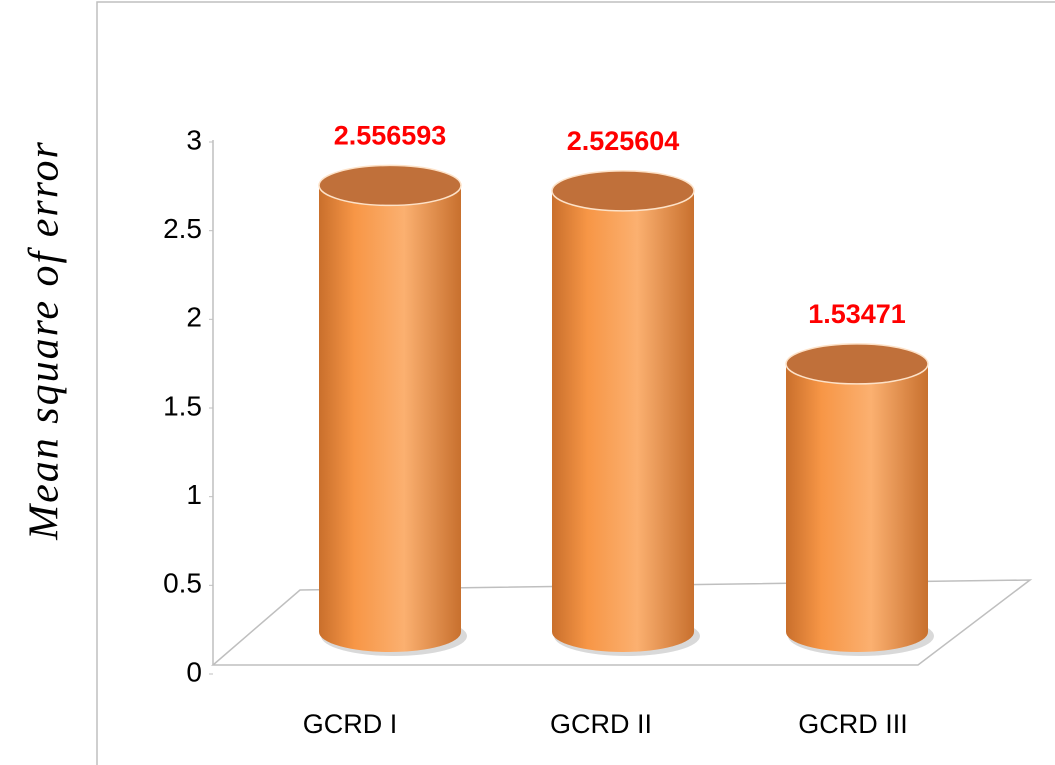 This screenshot has width=1055, height=765. I want to click on y-tick-label: 1, so click(194, 494).